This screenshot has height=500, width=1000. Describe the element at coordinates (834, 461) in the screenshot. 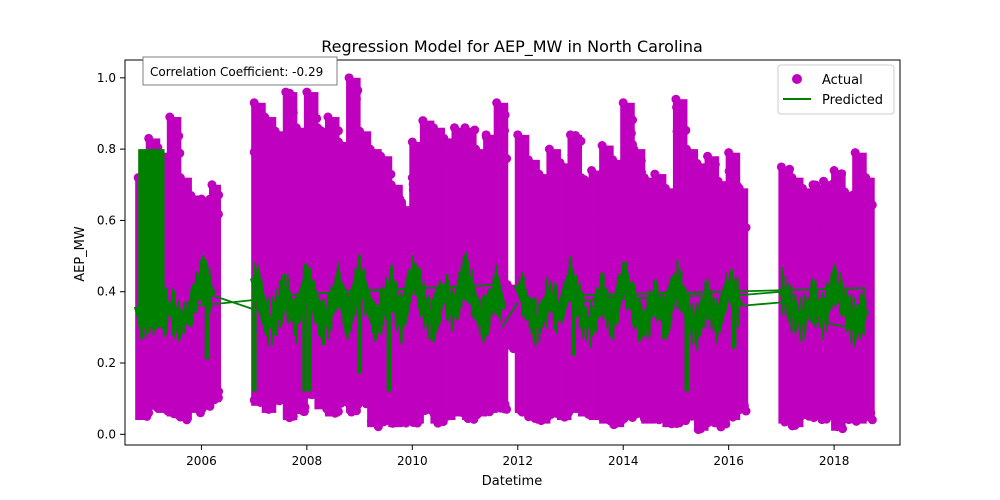

I see `x-tick-label: 2018` at that location.